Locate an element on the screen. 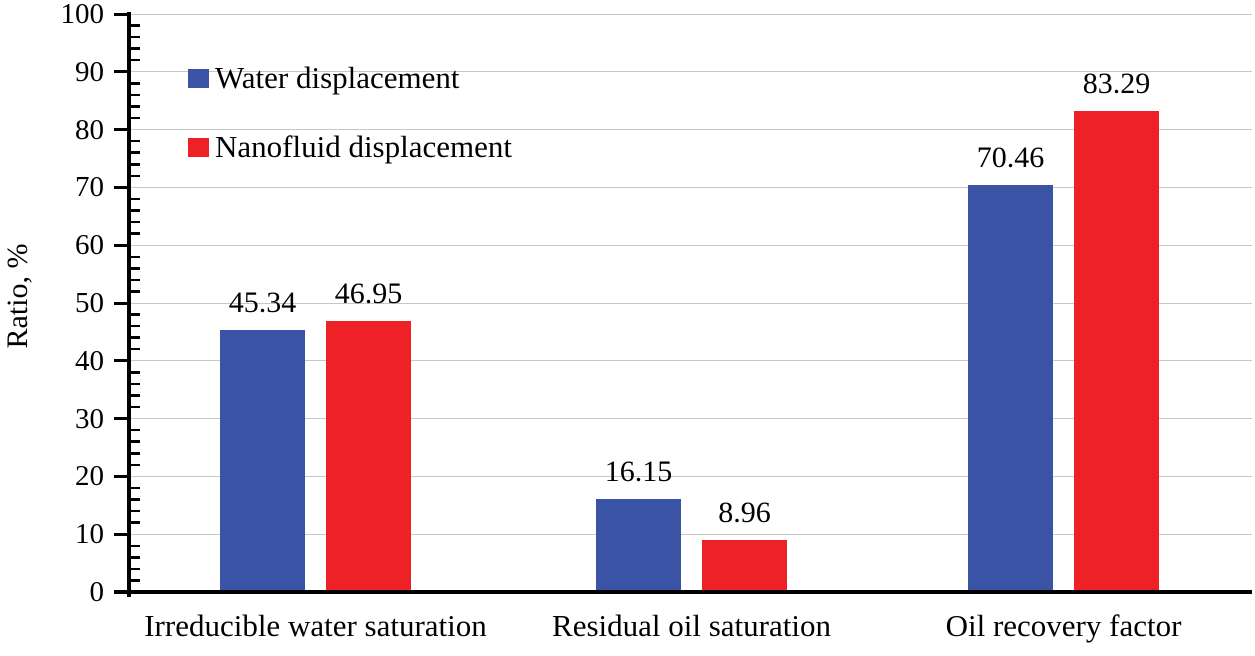  y-axis-tick-label: 80 is located at coordinates (89, 129).